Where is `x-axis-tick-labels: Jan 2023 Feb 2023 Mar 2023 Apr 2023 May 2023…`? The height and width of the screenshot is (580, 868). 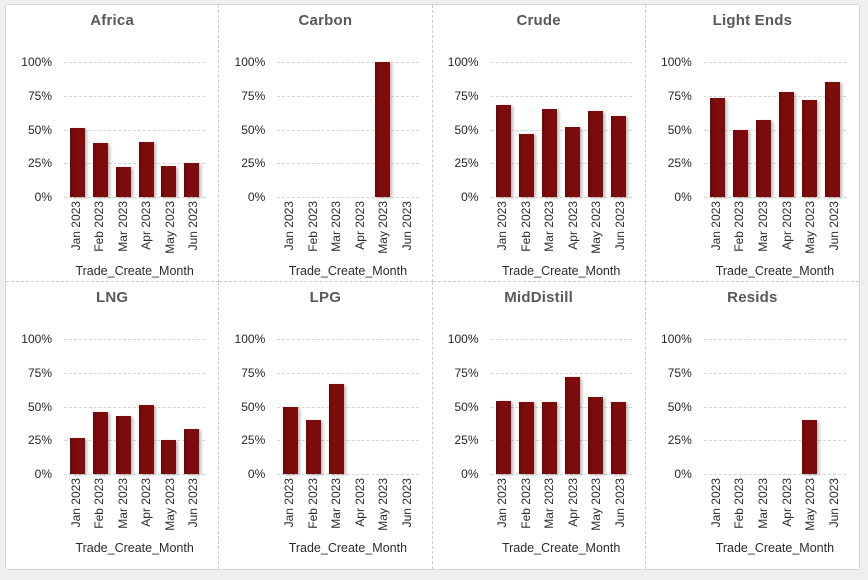
x-axis-tick-labels: Jan 2023 Feb 2023 Mar 2023 Apr 2023 May 2023… is located at coordinates (561, 510).